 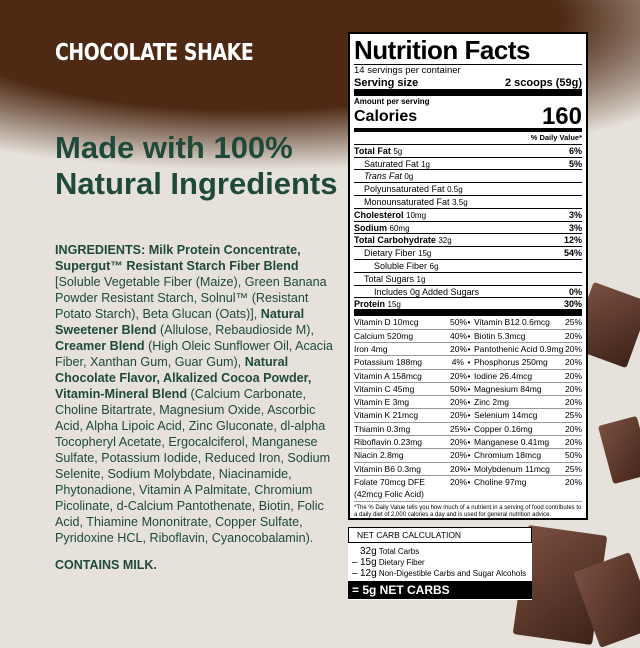 I want to click on net-carb-heading: NET CARB CALCULATION, so click(x=440, y=535).